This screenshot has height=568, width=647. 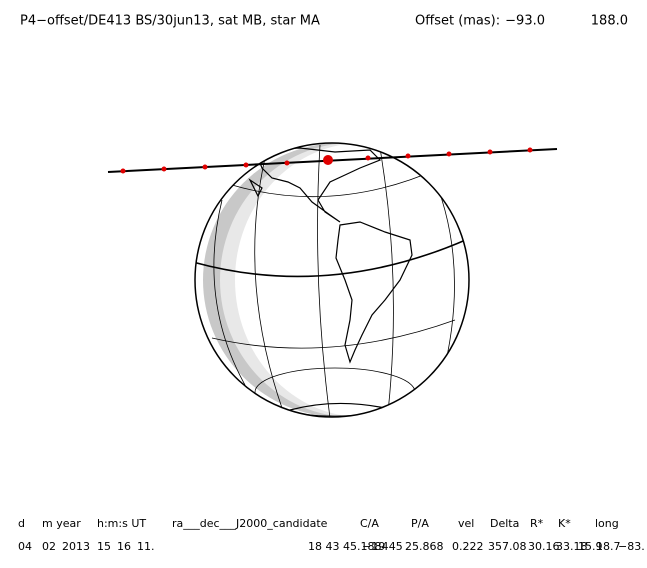 I want to click on table-header: P/A, so click(x=420, y=523).